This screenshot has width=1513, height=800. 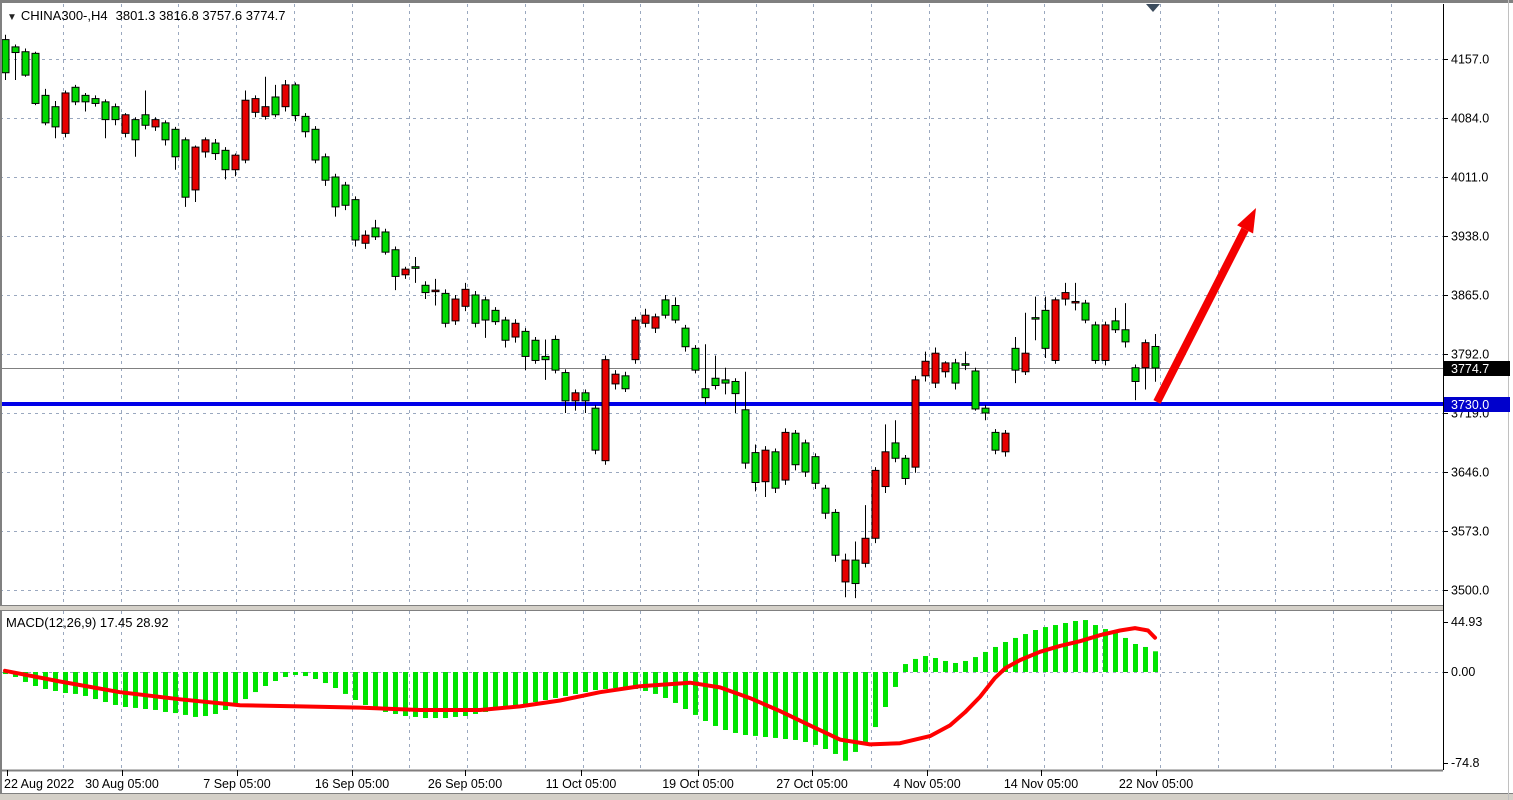 I want to click on time-axis-label: 27 Oct 05:00, so click(x=812, y=784).